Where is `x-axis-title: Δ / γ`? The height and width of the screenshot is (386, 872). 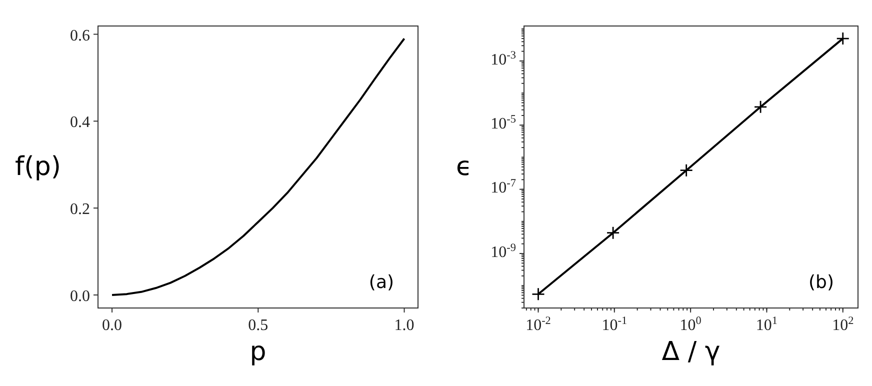
x-axis-title: Δ / γ is located at coordinates (691, 352).